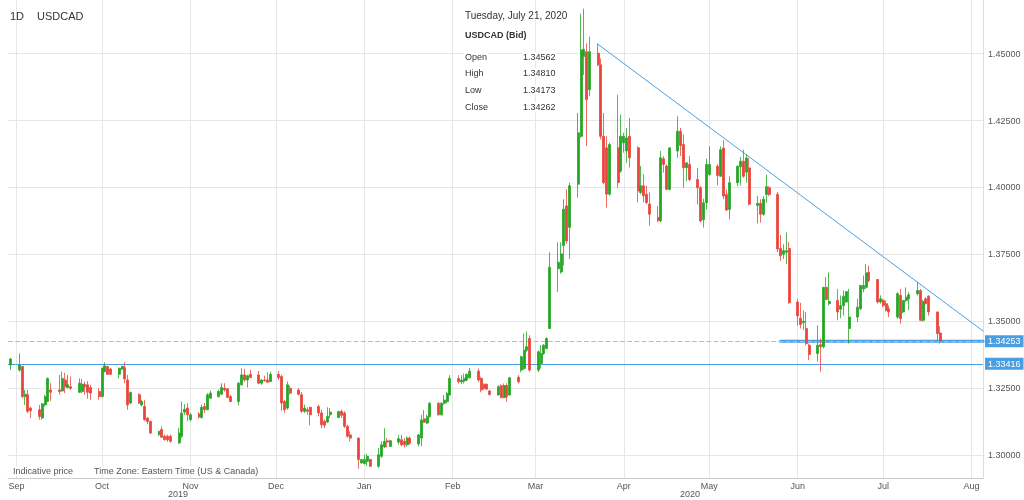  I want to click on data-label: 1.34253, so click(1004, 341).